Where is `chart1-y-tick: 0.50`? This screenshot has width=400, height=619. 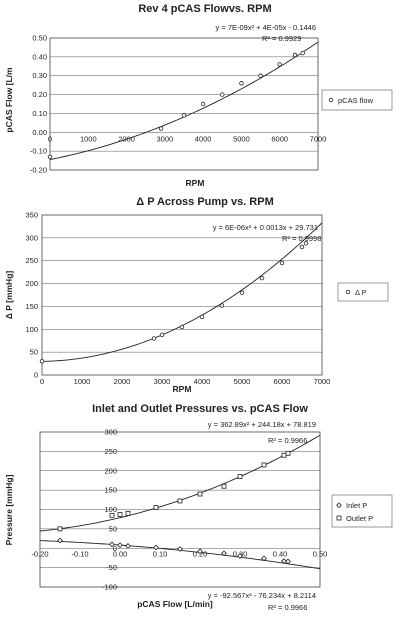
chart1-y-tick: 0.50 is located at coordinates (39, 38).